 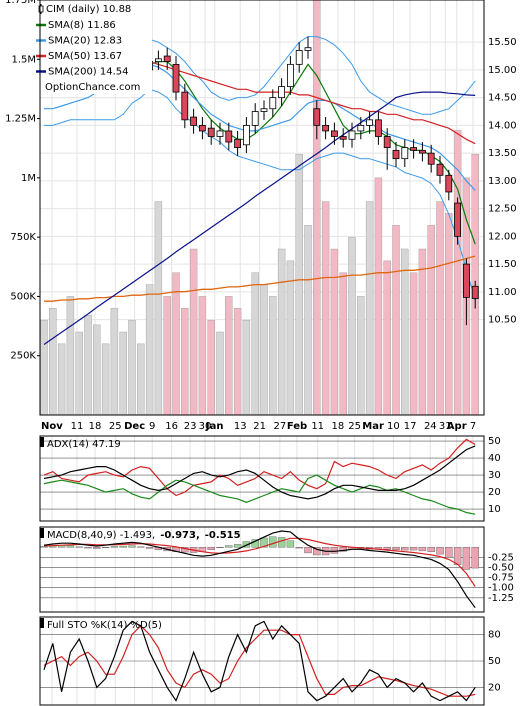 What do you see at coordinates (502, 153) in the screenshot?
I see `y-tick-label: 13.50` at bounding box center [502, 153].